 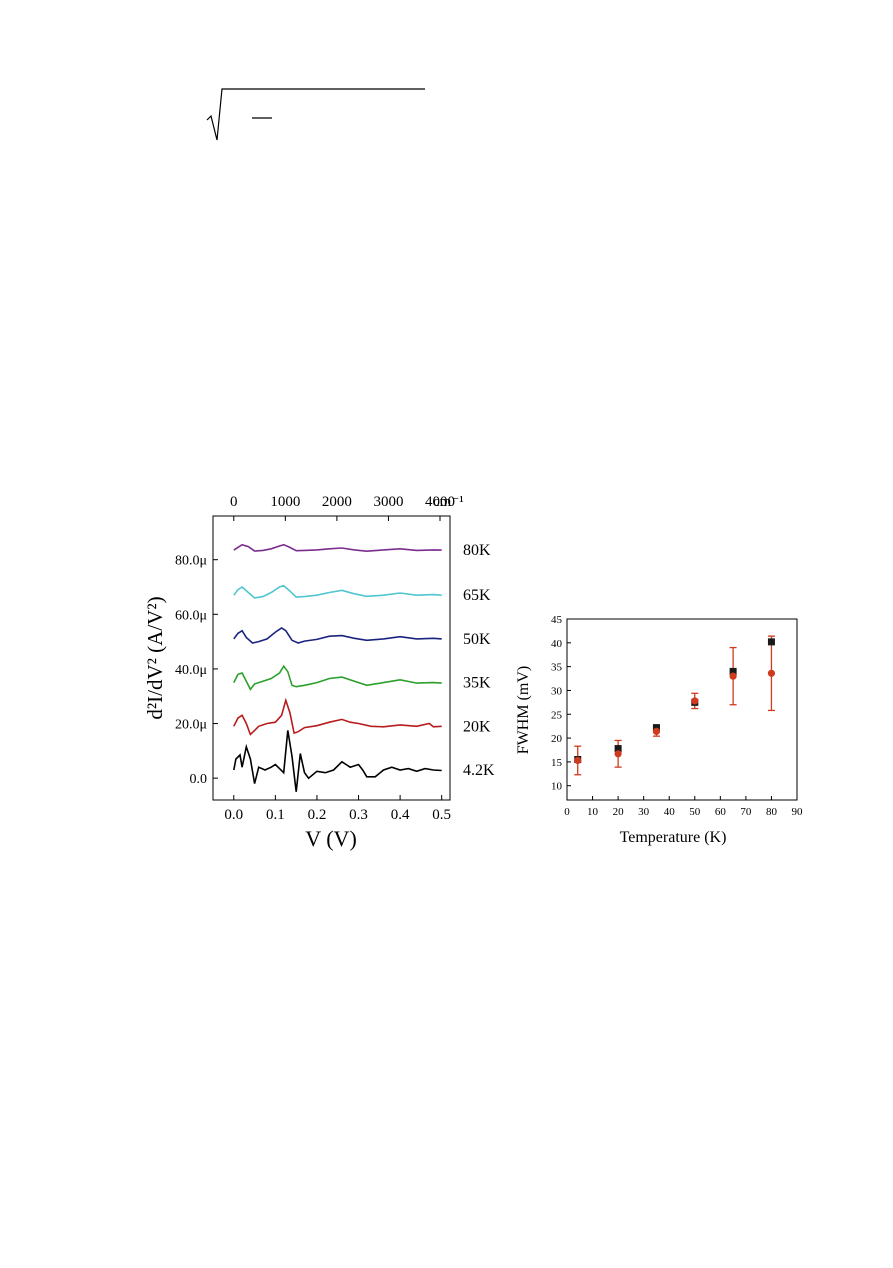 I want to click on spectra-x-tick-label: 0.2, so click(x=317, y=815).